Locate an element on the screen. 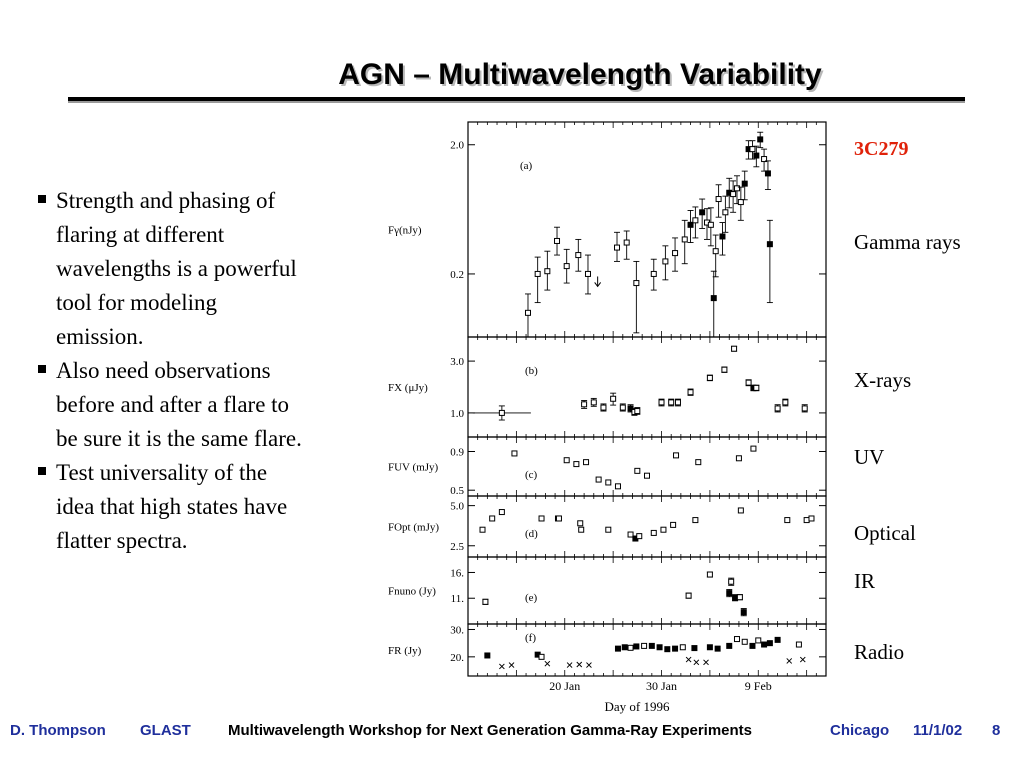 Image resolution: width=1024 pixels, height=768 pixels. footer-author: D. Thompson is located at coordinates (58, 730).